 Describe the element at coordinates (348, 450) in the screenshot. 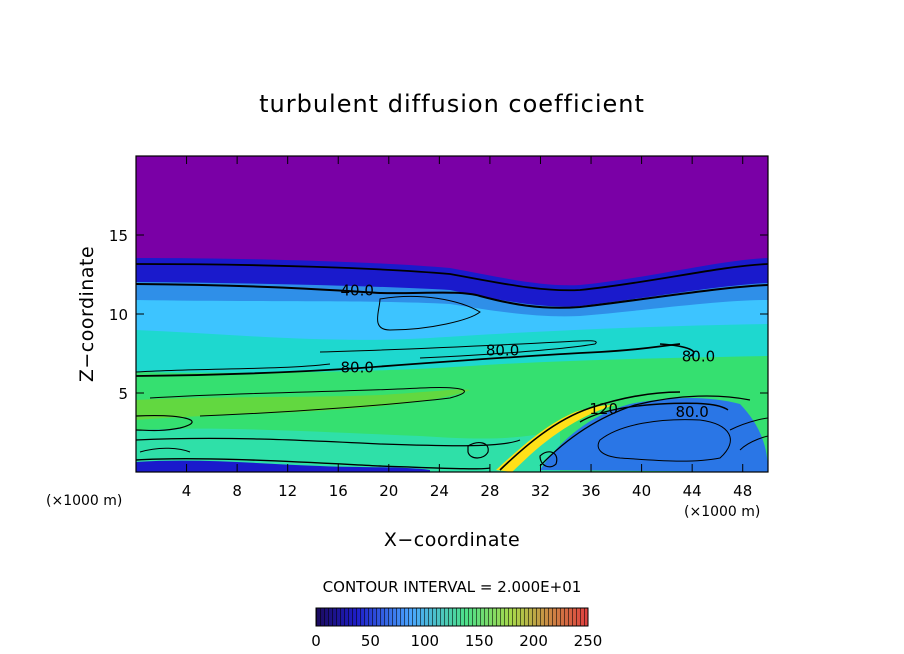

I see `surface-layer` at that location.